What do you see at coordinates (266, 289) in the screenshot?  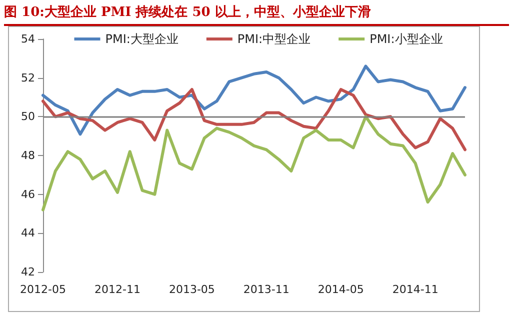 I see `x-tick-label: 2013-11` at bounding box center [266, 289].